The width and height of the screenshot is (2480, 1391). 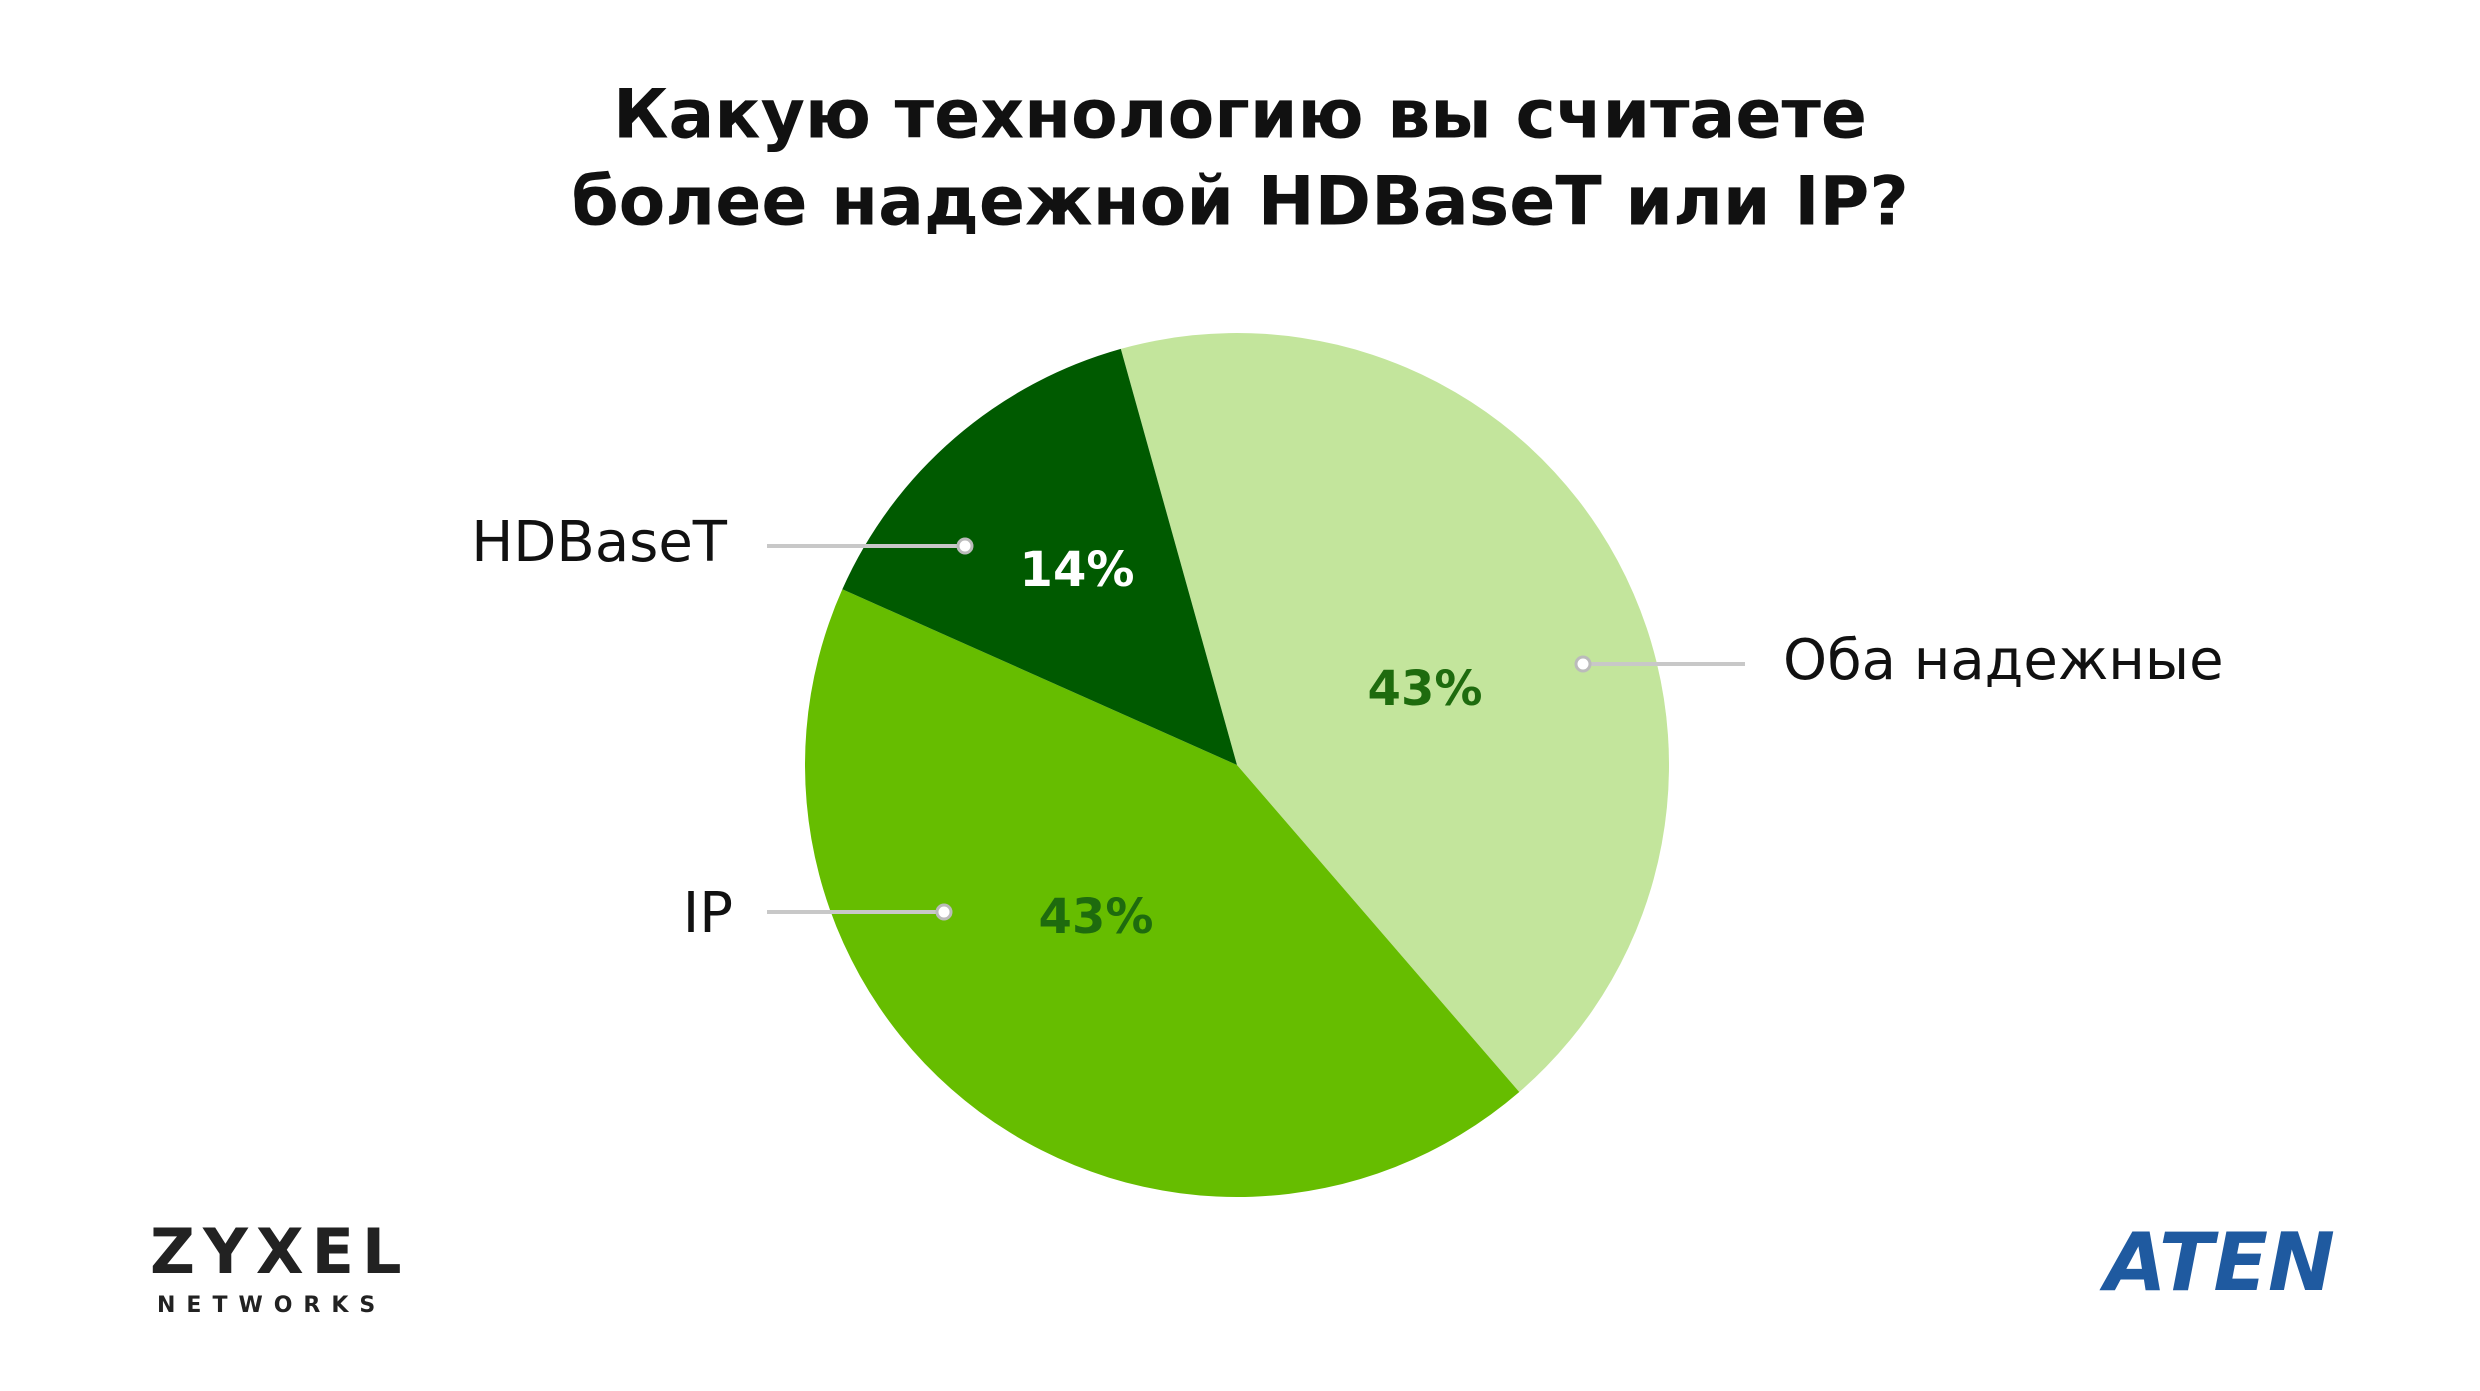 I want to click on category-label: Оба надежные, so click(x=2003, y=660).